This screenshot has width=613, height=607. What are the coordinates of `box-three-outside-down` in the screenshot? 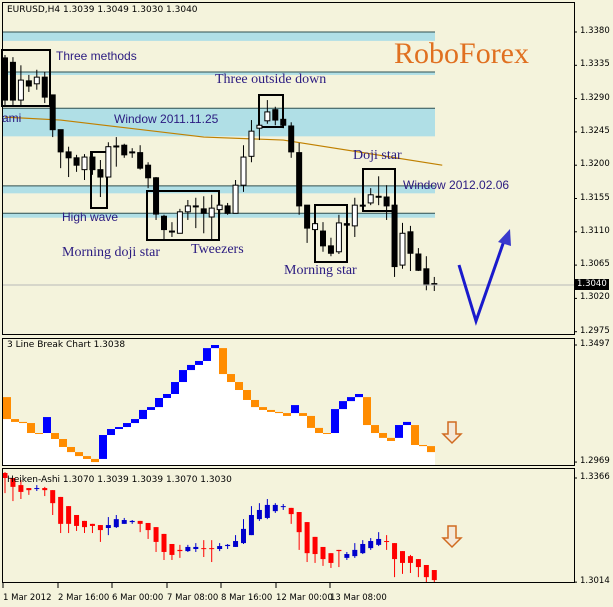 It's located at (271, 111).